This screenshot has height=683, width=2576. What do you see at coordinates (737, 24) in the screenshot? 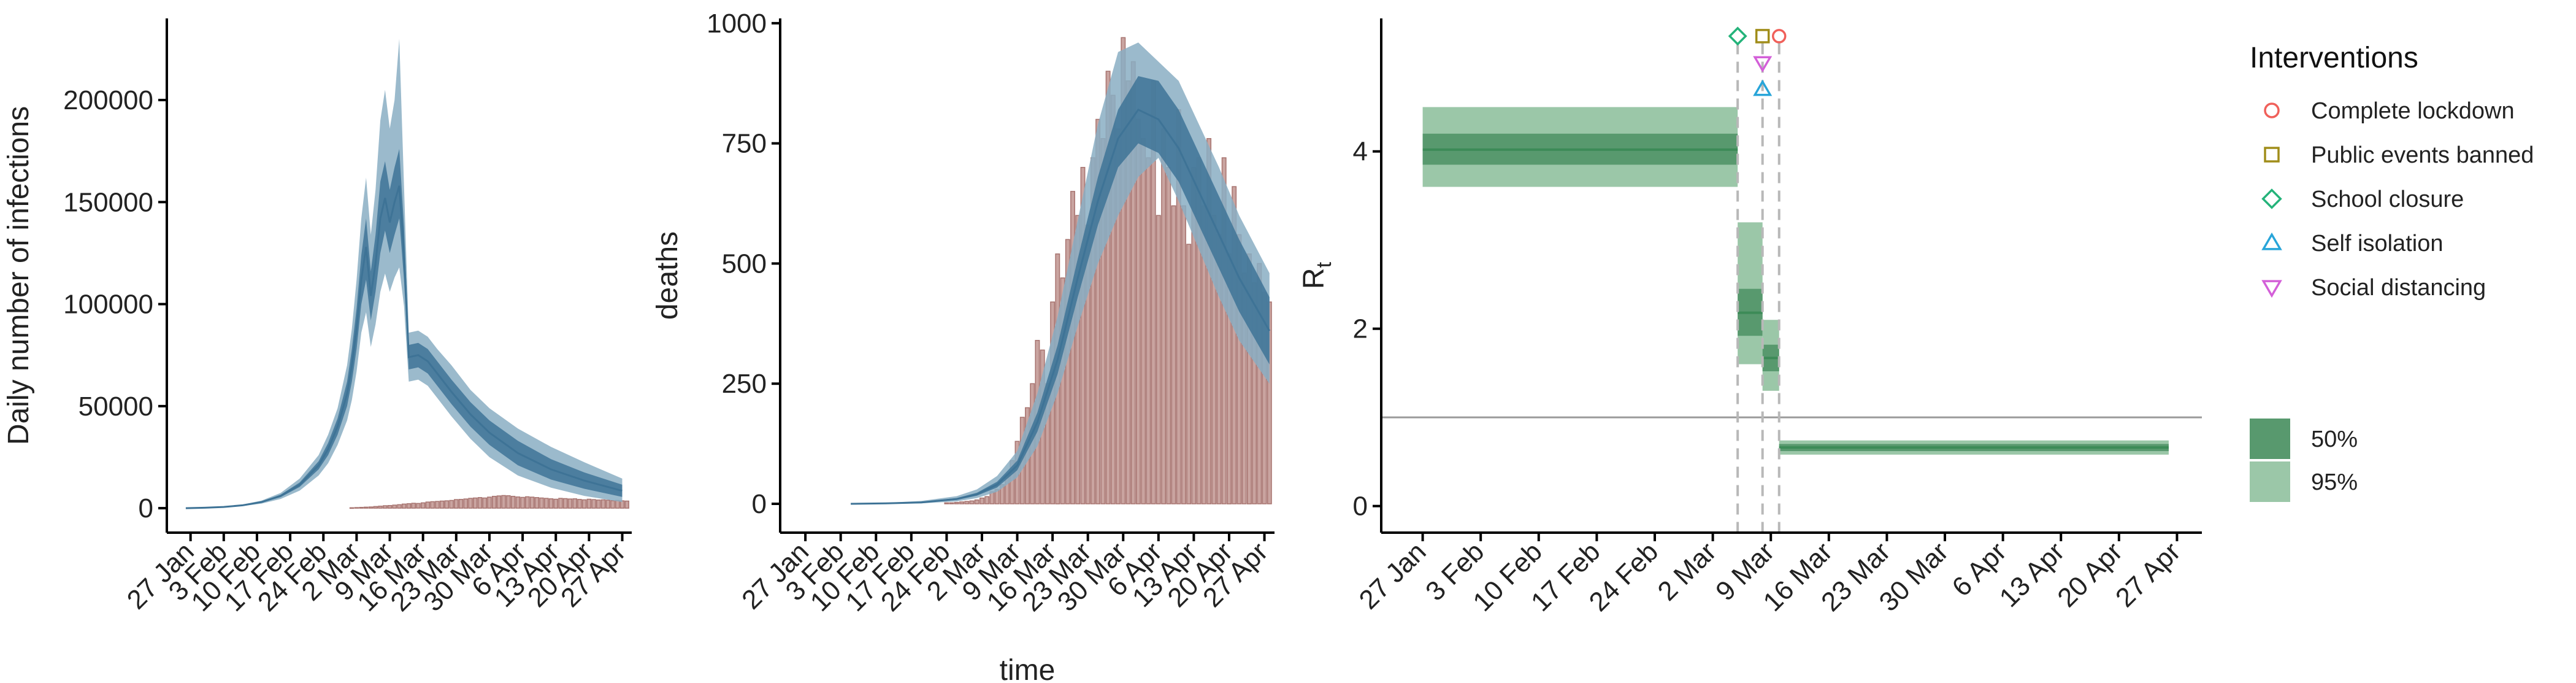
I see `y-tick-label: 1000` at bounding box center [737, 24].